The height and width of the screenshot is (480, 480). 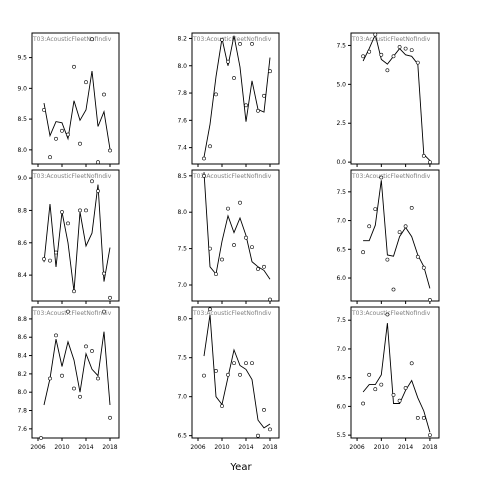 I want to click on y-tick-label: 8.4, so click(x=22, y=275).